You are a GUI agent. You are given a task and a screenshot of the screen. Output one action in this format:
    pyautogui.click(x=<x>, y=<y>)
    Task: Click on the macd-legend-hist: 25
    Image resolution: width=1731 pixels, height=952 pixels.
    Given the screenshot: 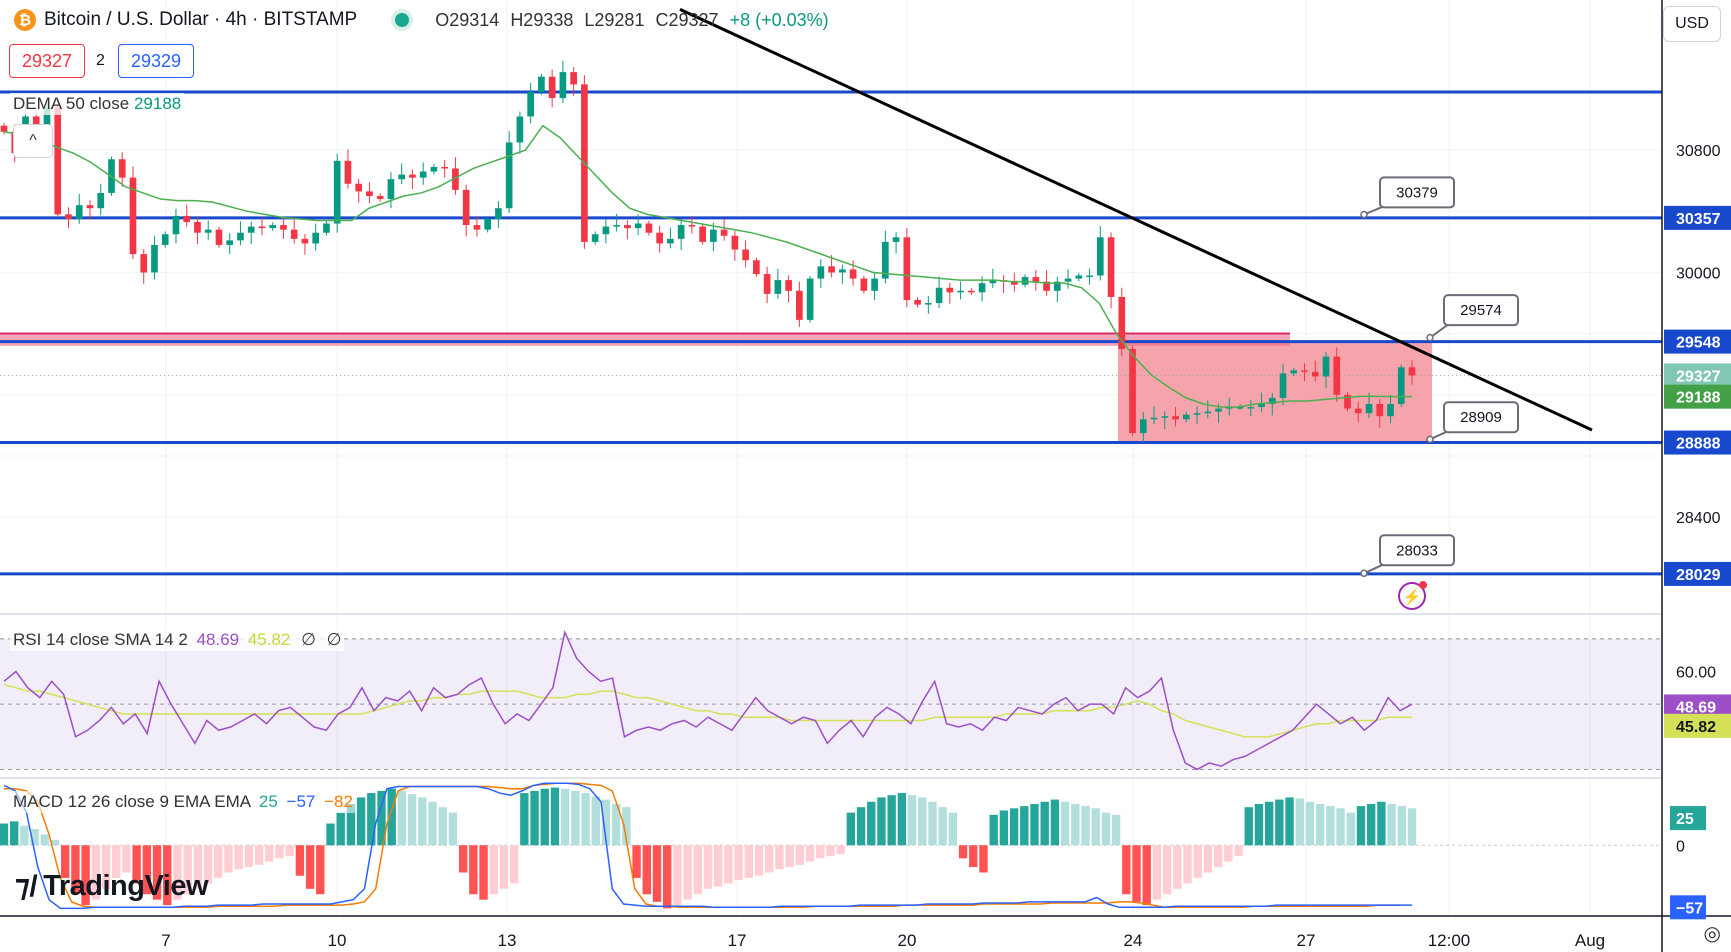 What is the action you would take?
    pyautogui.click(x=268, y=801)
    